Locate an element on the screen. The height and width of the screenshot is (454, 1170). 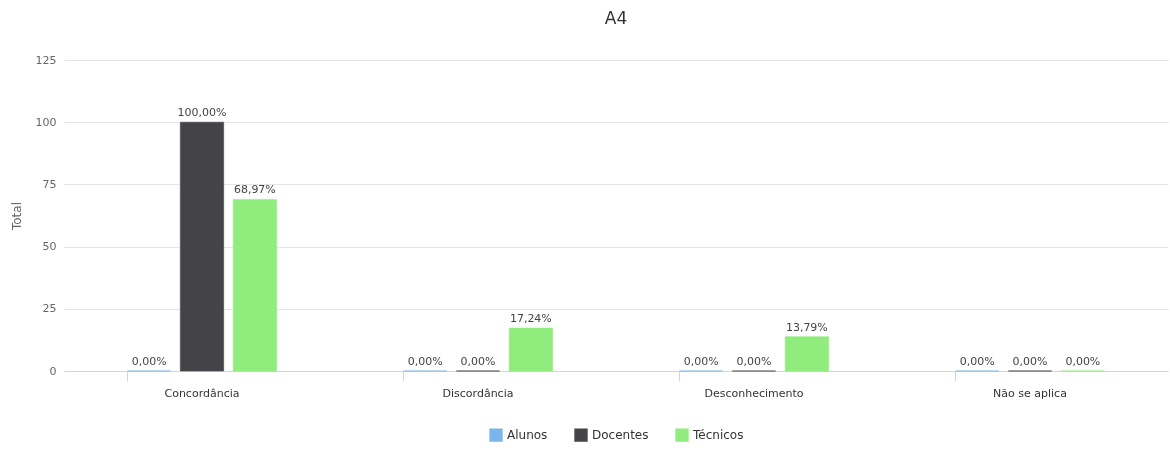
data-label: 13,79% is located at coordinates (806, 327).